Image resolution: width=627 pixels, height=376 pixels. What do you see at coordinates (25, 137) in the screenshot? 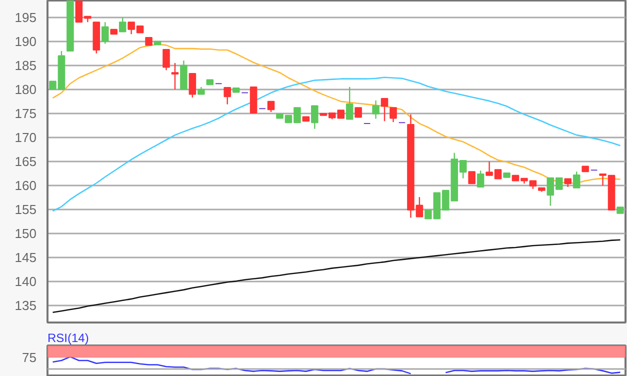
I see `y-tick-label: 170` at bounding box center [25, 137].